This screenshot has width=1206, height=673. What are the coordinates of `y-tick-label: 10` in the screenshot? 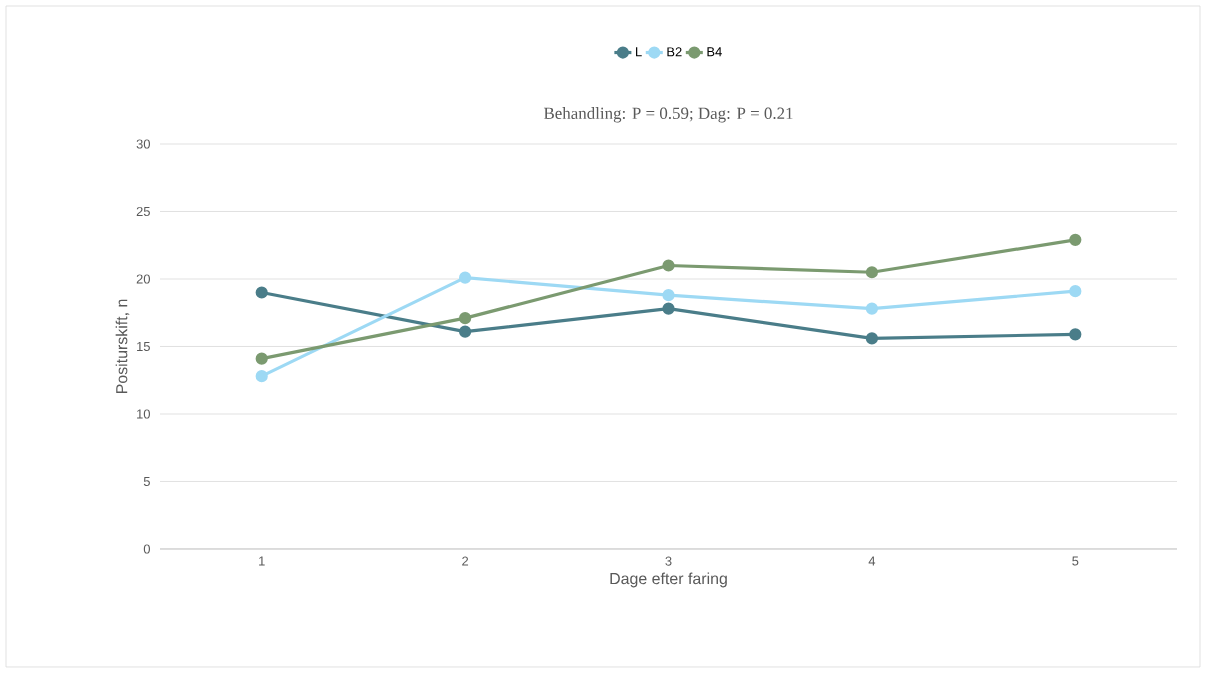 It's located at (143, 414).